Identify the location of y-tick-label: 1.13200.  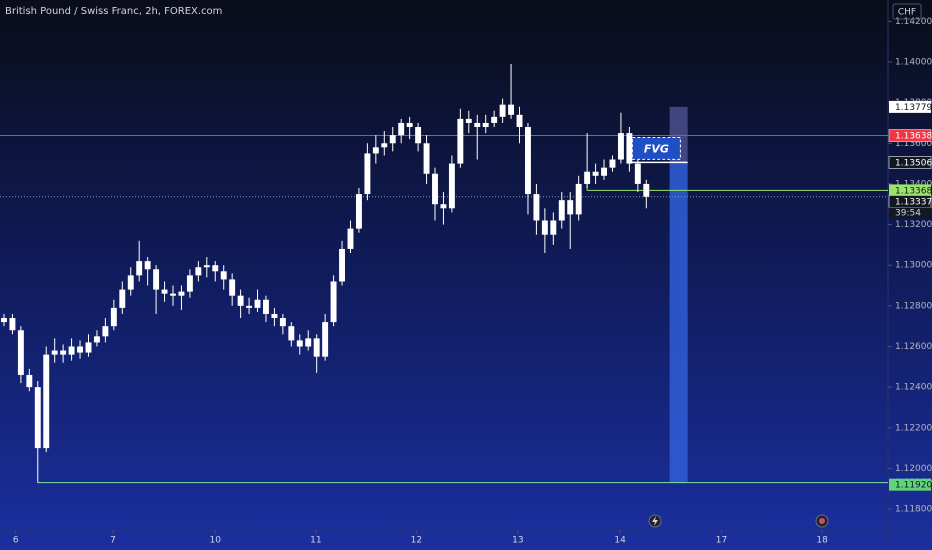
(913, 225).